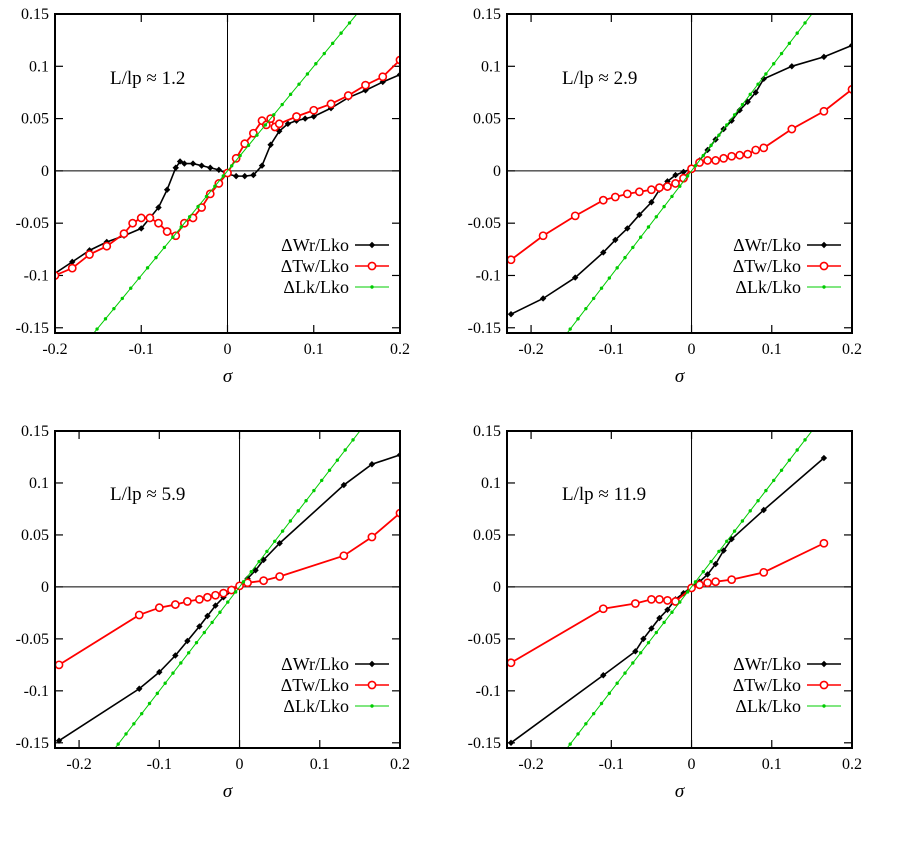  What do you see at coordinates (147, 494) in the screenshot?
I see `panel-annotation: L/lp ≈ 5.9` at bounding box center [147, 494].